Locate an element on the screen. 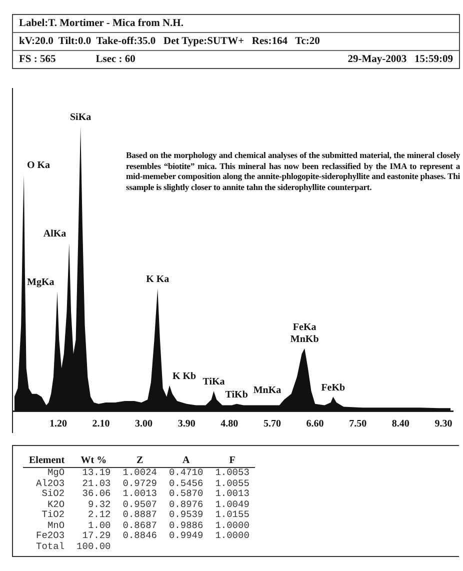  text: Lsec : 60 is located at coordinates (116, 59).